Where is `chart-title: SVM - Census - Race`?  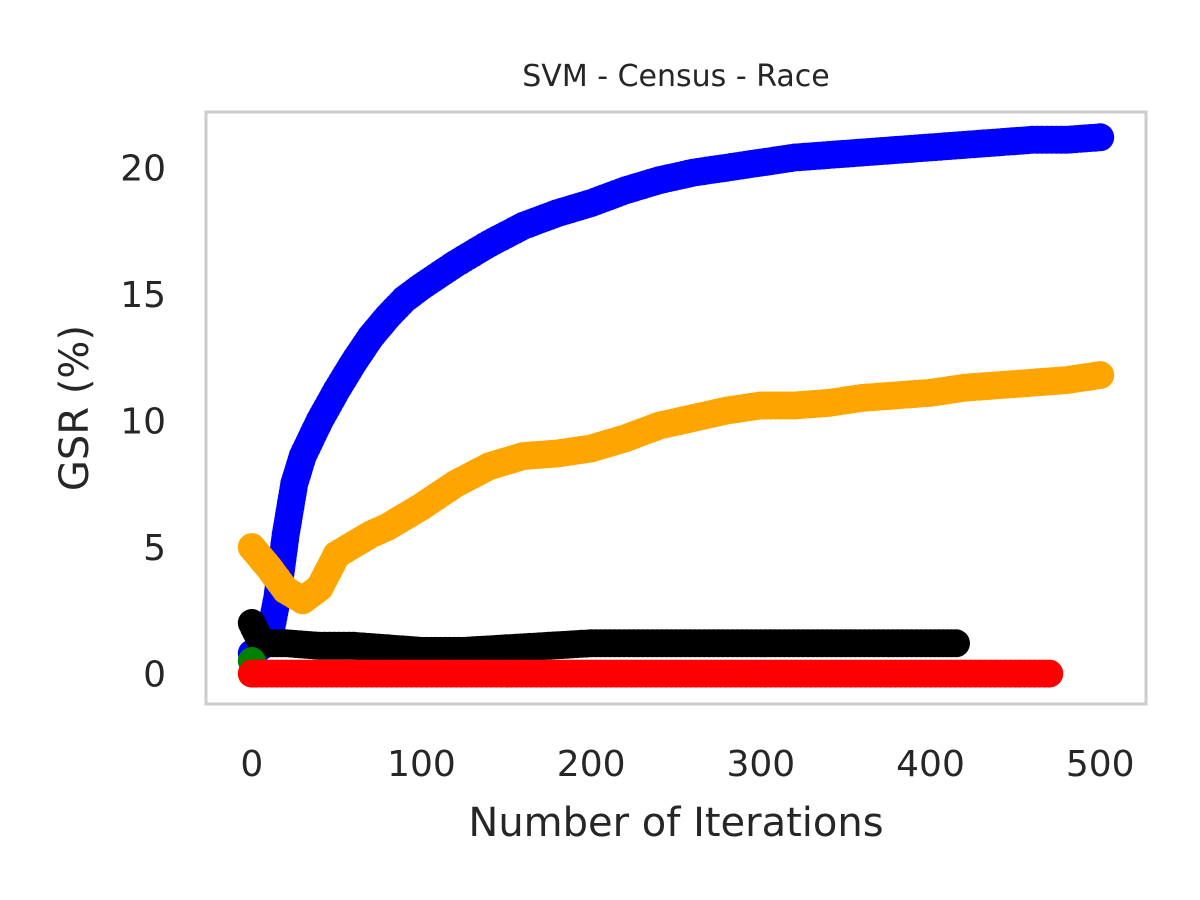
chart-title: SVM - Census - Race is located at coordinates (675, 76).